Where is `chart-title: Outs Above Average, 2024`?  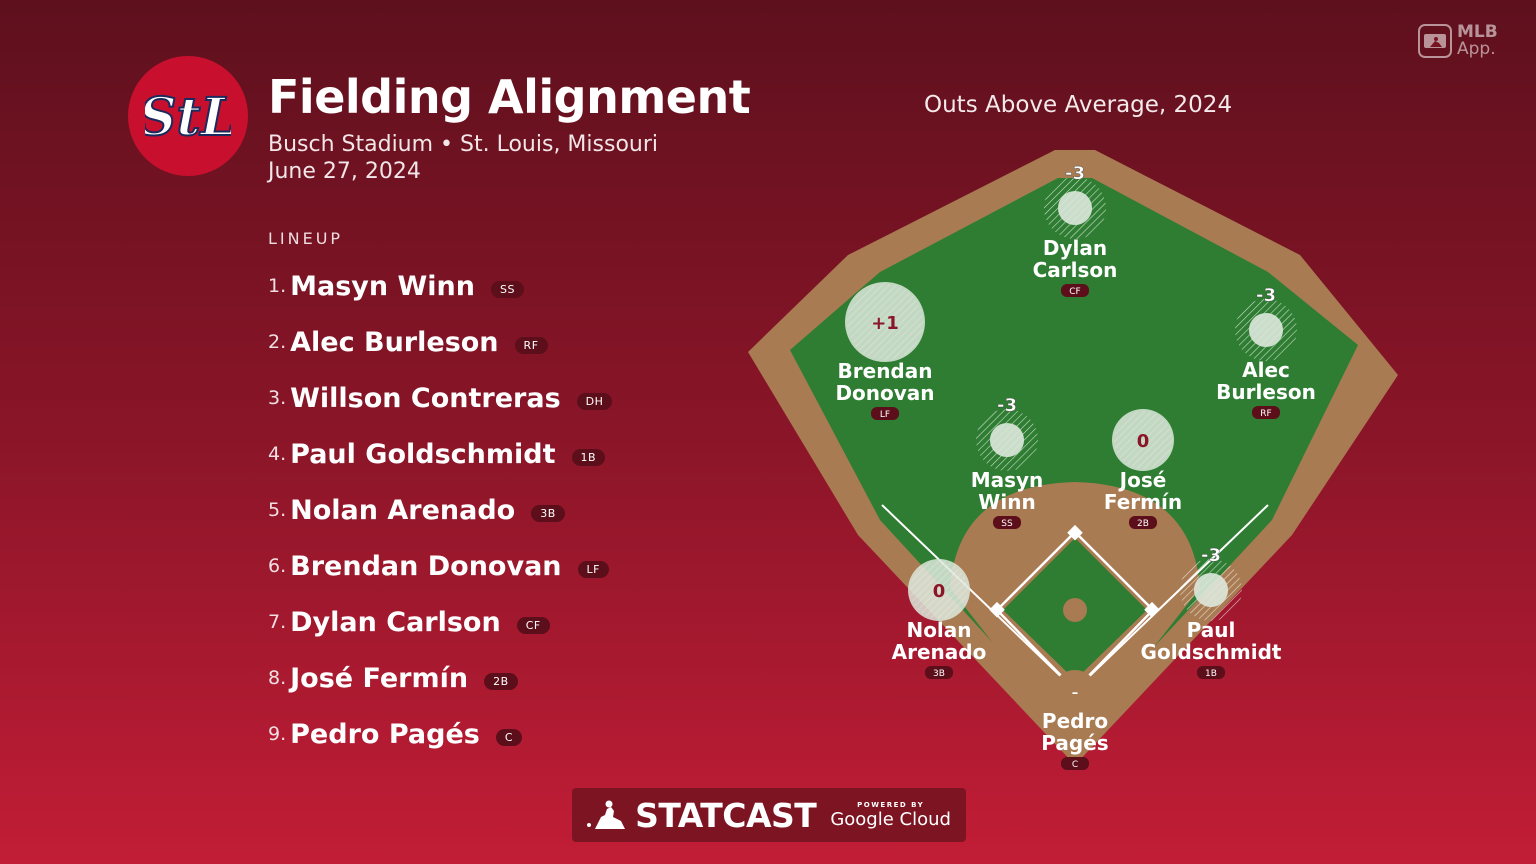 chart-title: Outs Above Average, 2024 is located at coordinates (1078, 105).